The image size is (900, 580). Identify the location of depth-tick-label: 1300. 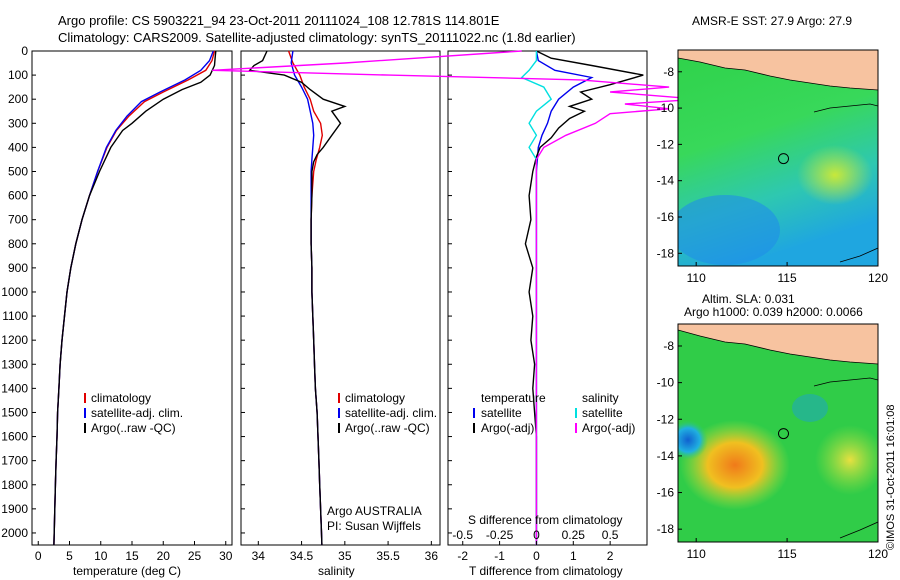
(14, 364).